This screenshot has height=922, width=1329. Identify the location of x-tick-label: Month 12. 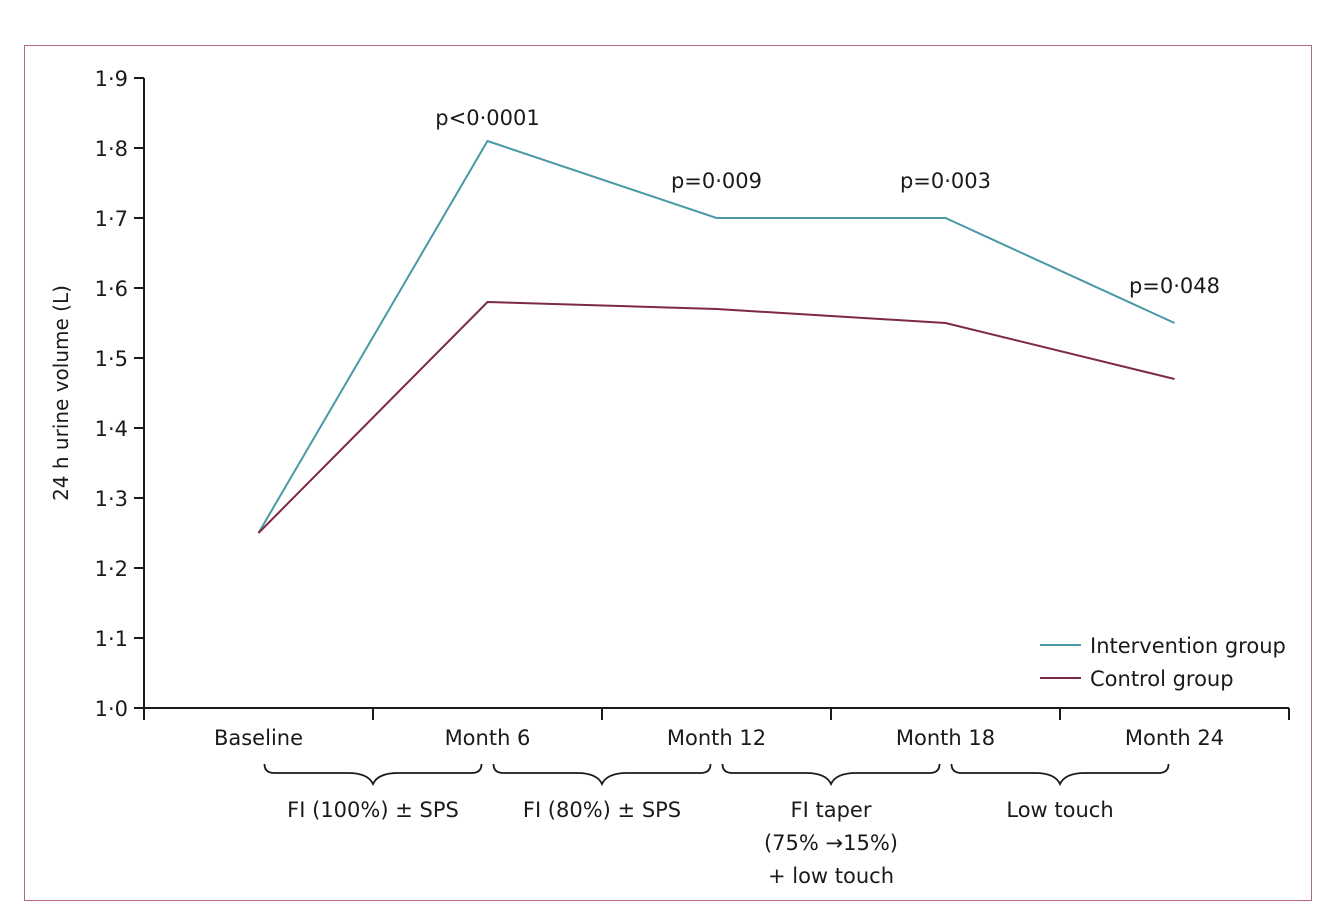
(716, 738).